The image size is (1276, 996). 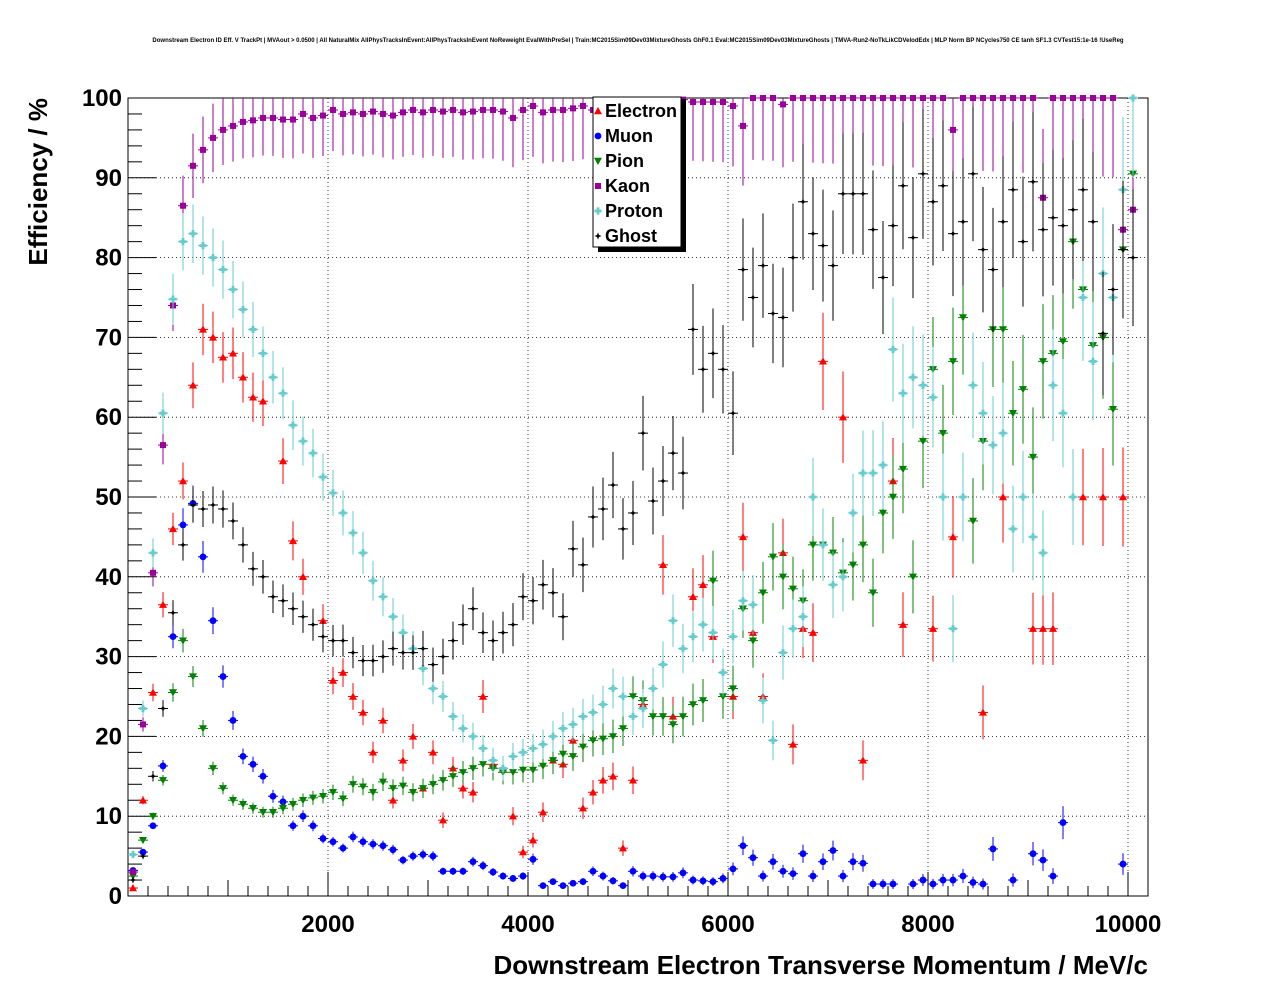 What do you see at coordinates (624, 161) in the screenshot?
I see `legend-label: Pion` at bounding box center [624, 161].